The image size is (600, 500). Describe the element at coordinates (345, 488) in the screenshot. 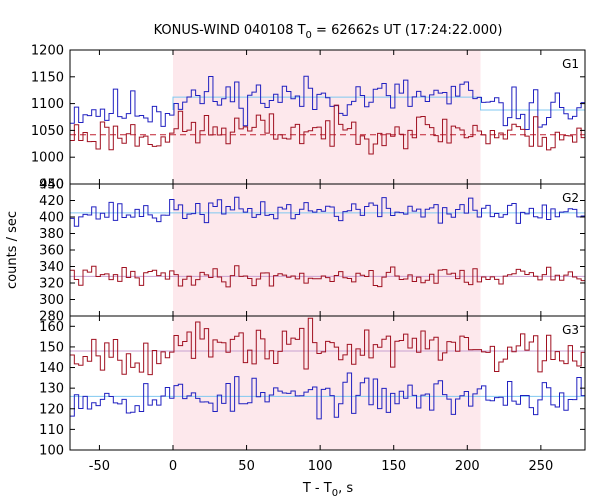

I see `x-axis-title-suffix: , s` at that location.